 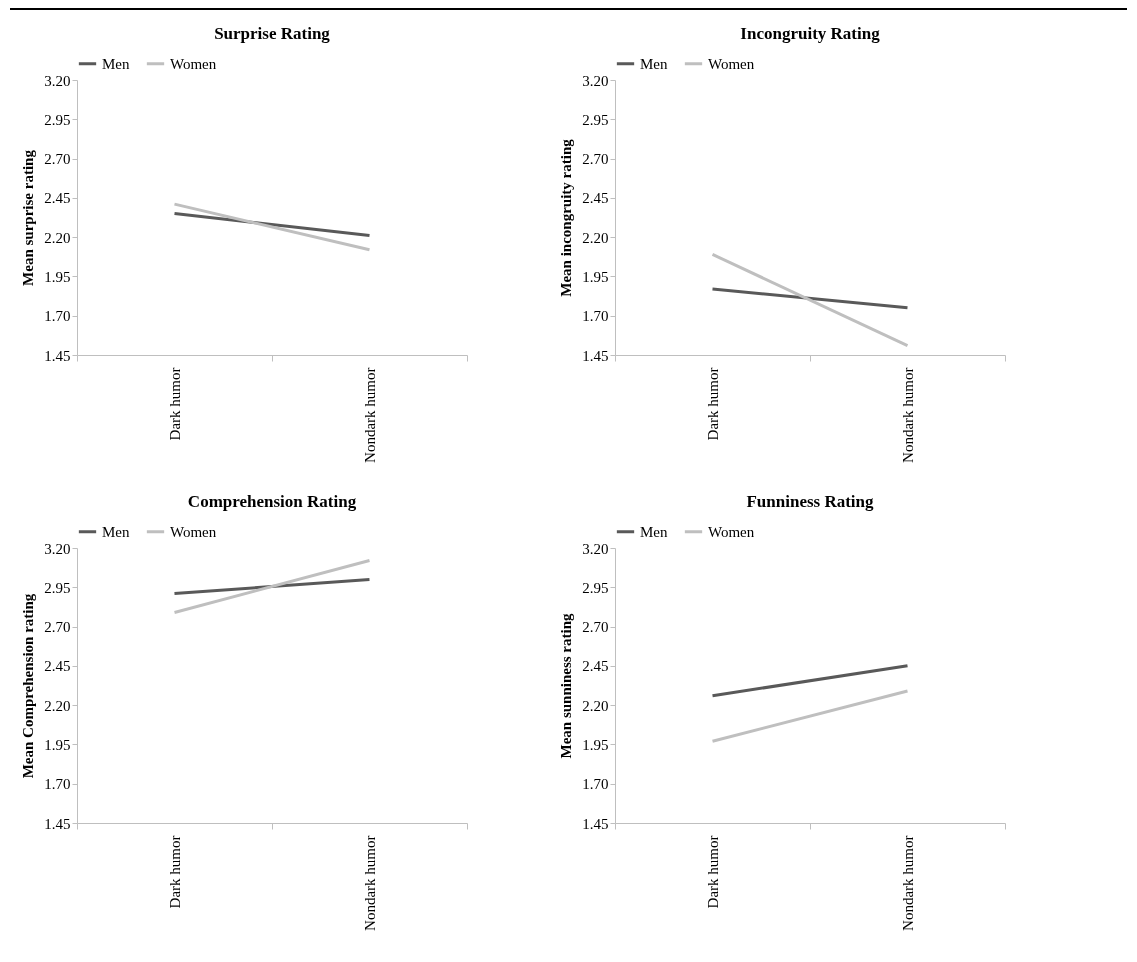 What do you see at coordinates (272, 501) in the screenshot?
I see `chart-title: Comprehension Rating` at bounding box center [272, 501].